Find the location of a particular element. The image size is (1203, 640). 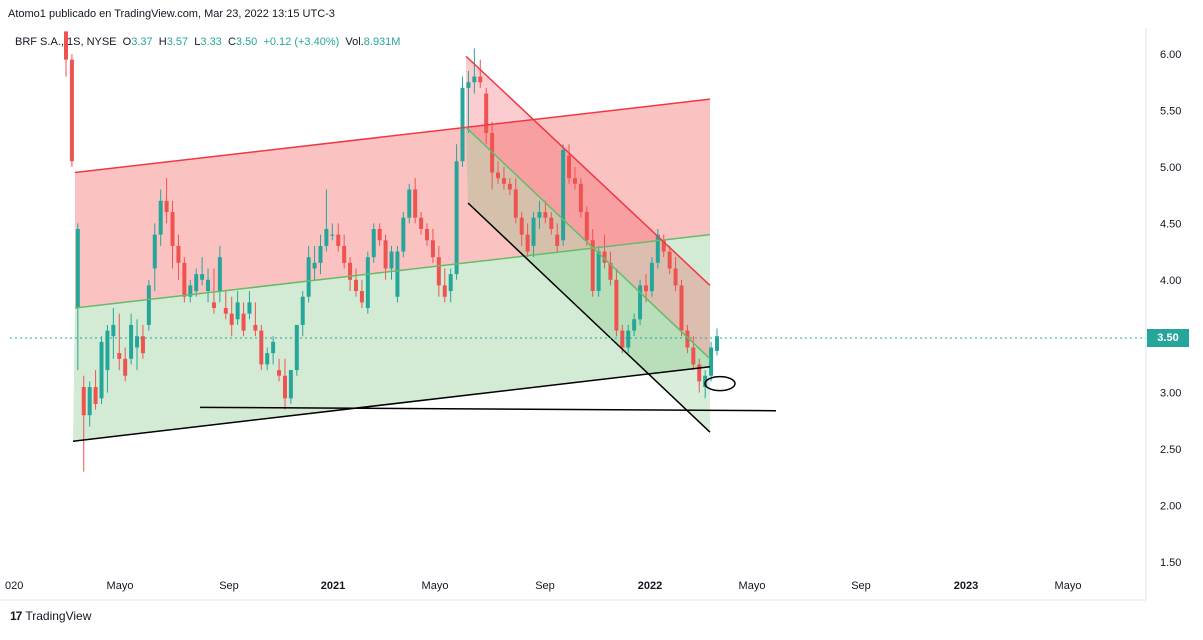

interval: 1S is located at coordinates (73, 42).